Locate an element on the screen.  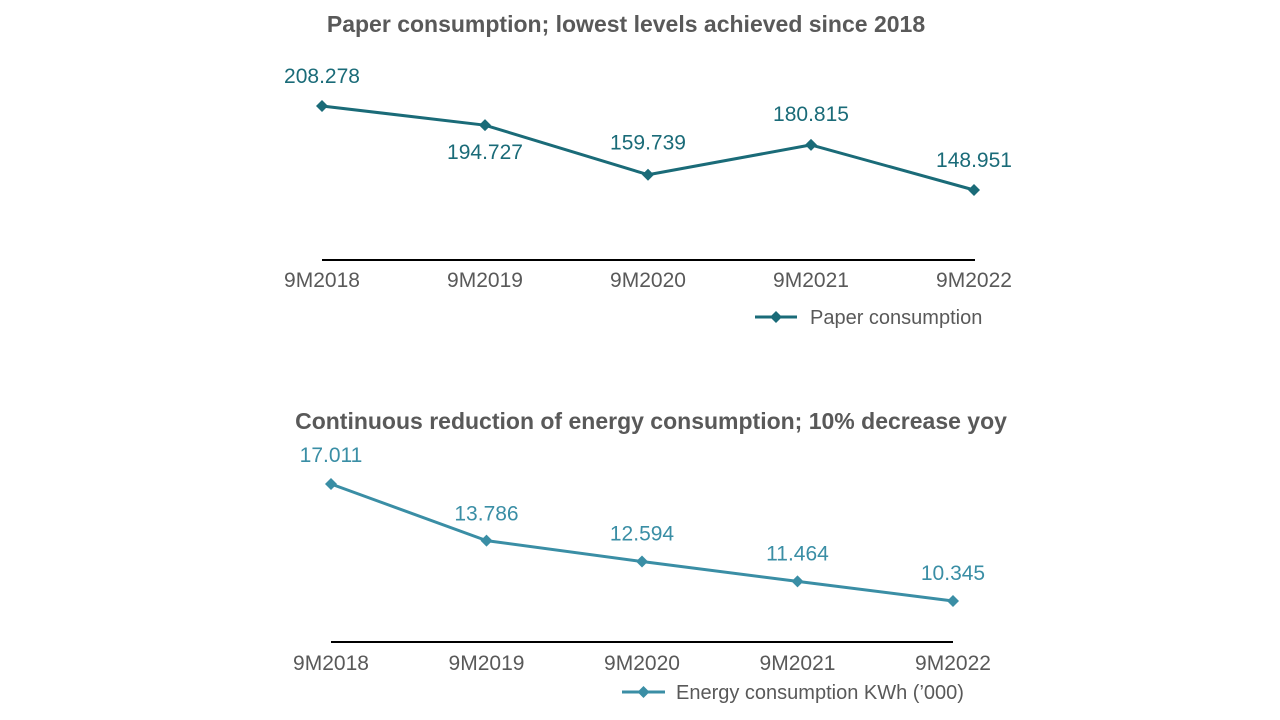
data-label: 17.011 is located at coordinates (331, 455).